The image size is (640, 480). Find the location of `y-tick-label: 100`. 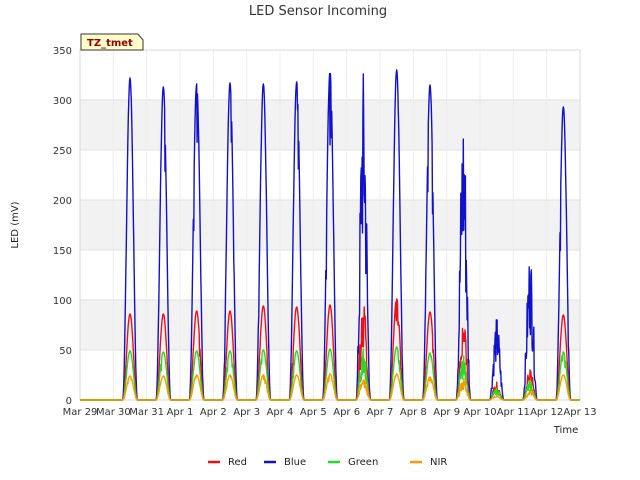

y-tick-label: 100 is located at coordinates (62, 301).